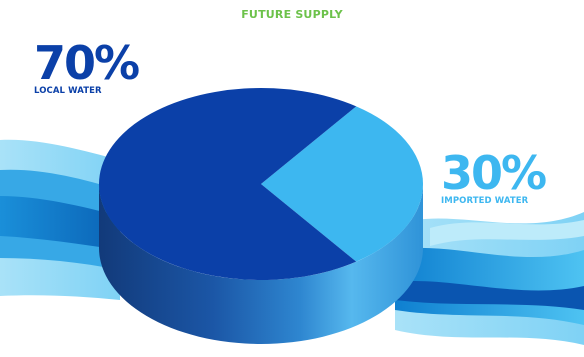  What do you see at coordinates (494, 173) in the screenshot?
I see `imported-water-percent: 30%` at bounding box center [494, 173].